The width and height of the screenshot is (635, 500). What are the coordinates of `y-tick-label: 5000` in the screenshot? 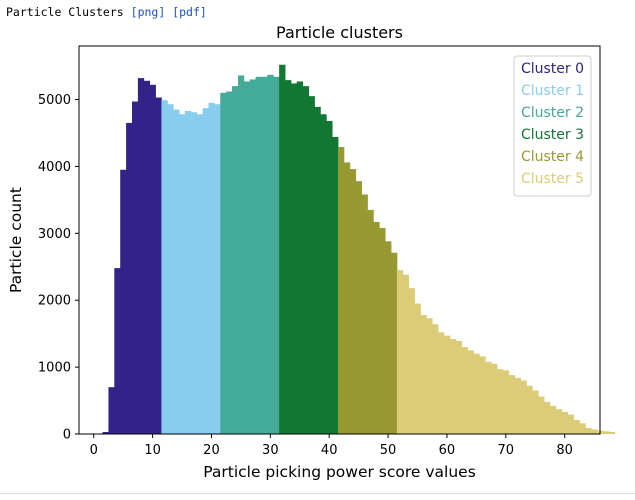 It's located at (54, 100).